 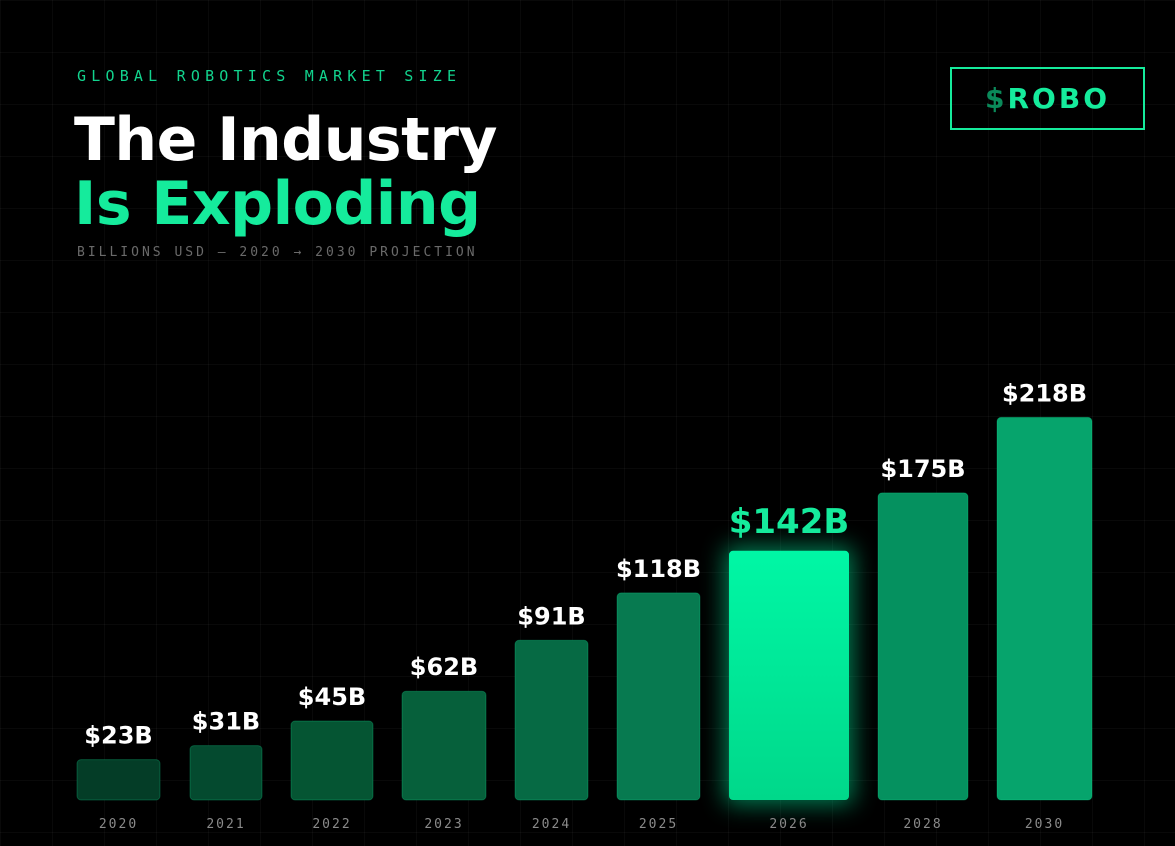 What do you see at coordinates (996, 98) in the screenshot?
I see `ticker-dollar-sign: $` at bounding box center [996, 98].